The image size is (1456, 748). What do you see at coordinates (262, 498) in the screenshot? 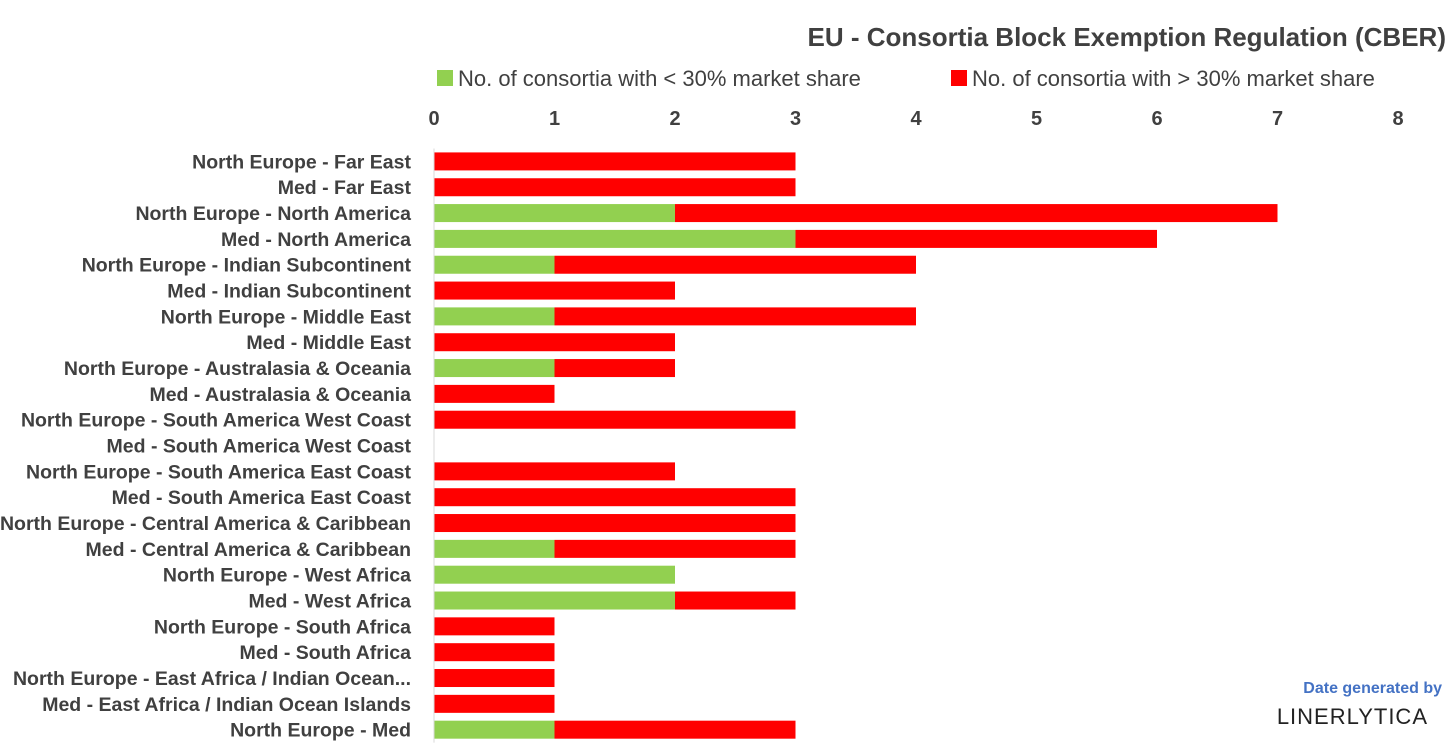
I see `category-label-13: Med - South America East Coast` at bounding box center [262, 498].